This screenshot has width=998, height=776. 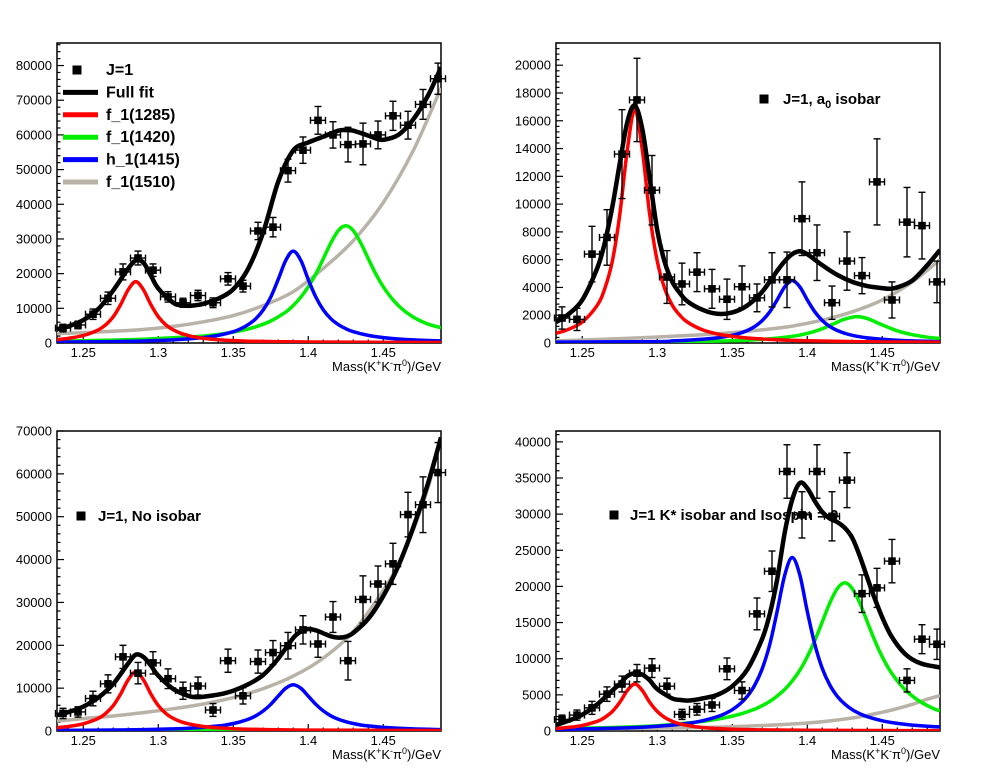 What do you see at coordinates (34, 516) in the screenshot?
I see `y-tick-label: 50000` at bounding box center [34, 516].